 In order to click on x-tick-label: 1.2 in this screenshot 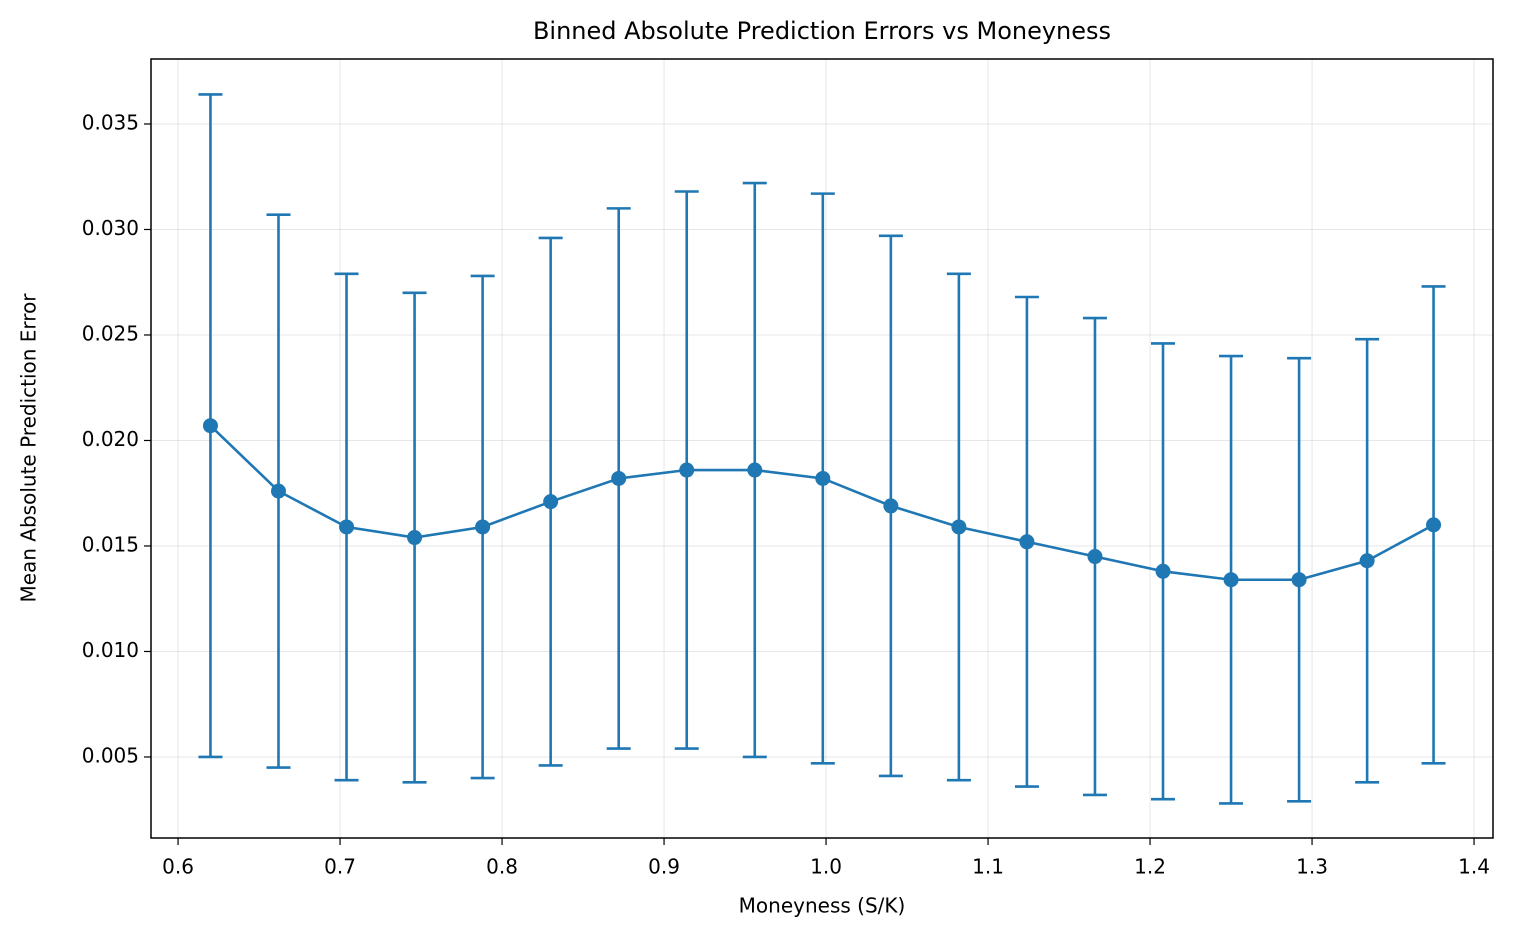, I will do `click(1150, 867)`.